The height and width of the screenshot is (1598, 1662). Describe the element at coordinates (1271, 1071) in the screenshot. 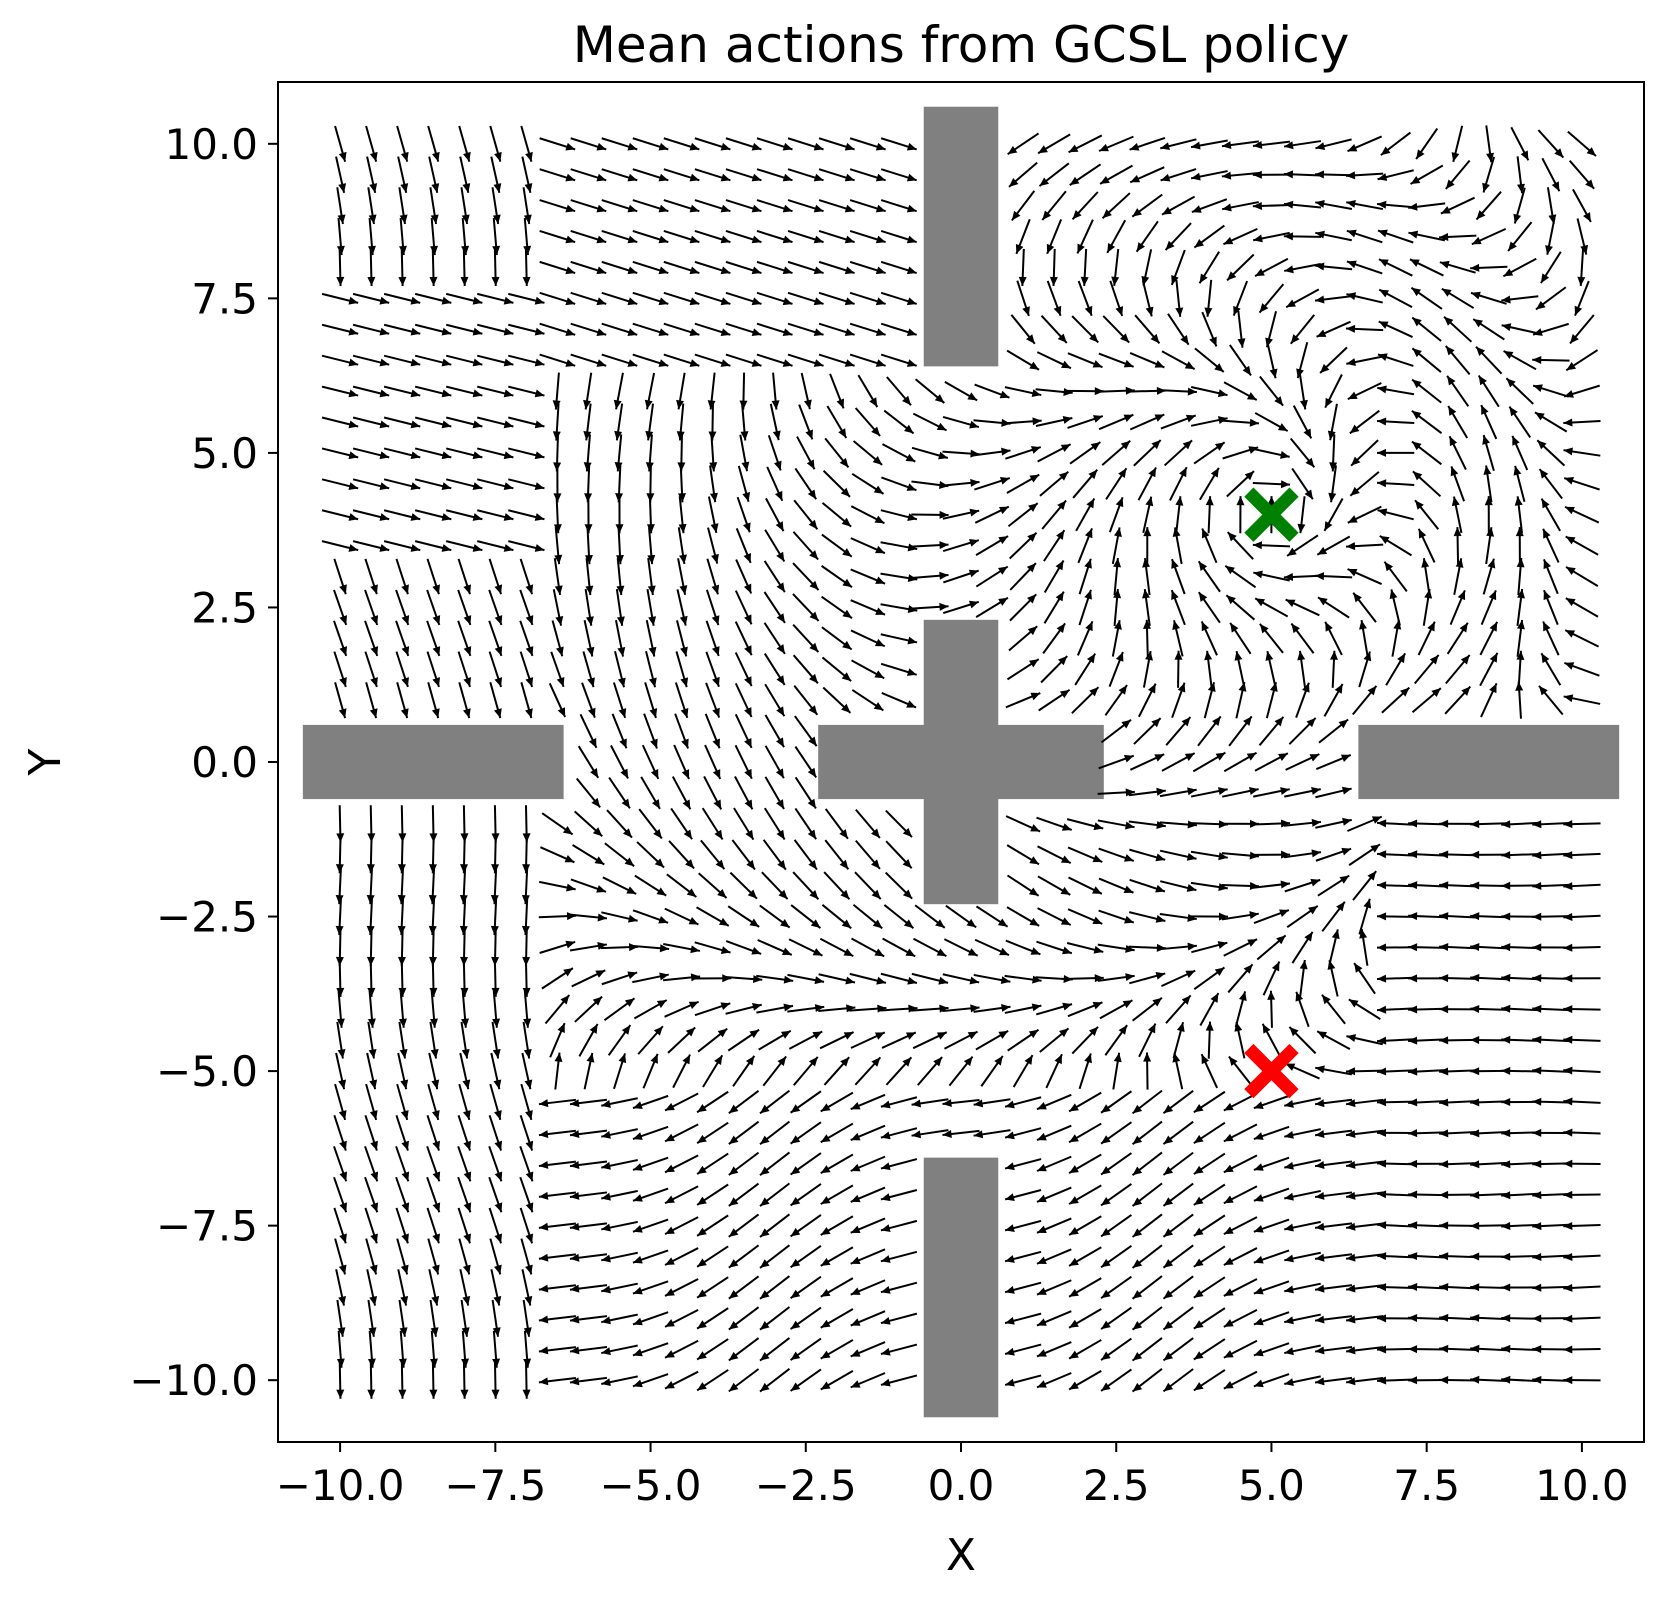

I see `start-marker` at that location.